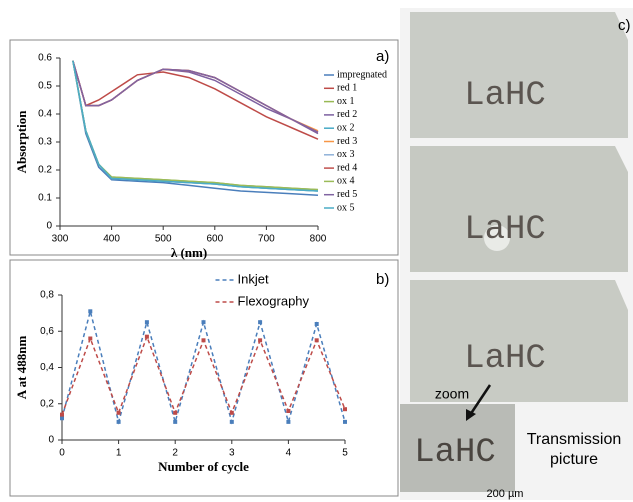 This screenshot has height=502, width=633. What do you see at coordinates (45, 170) in the screenshot?
I see `y-tick-label: 0.2` at bounding box center [45, 170].